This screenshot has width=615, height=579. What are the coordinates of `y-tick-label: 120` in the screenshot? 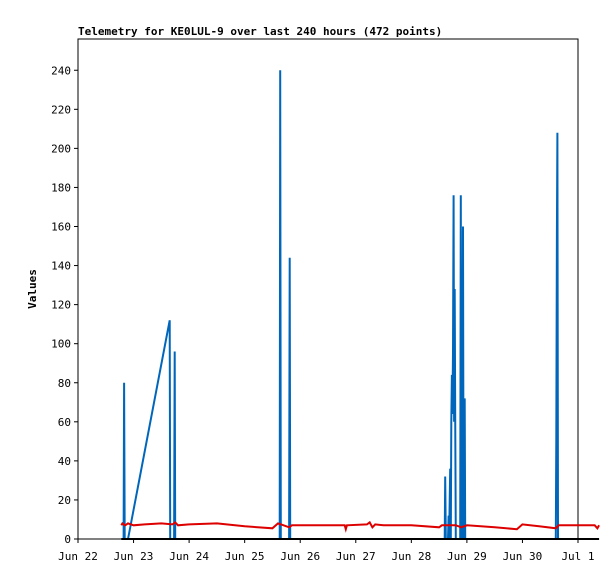 It's located at (61, 305).